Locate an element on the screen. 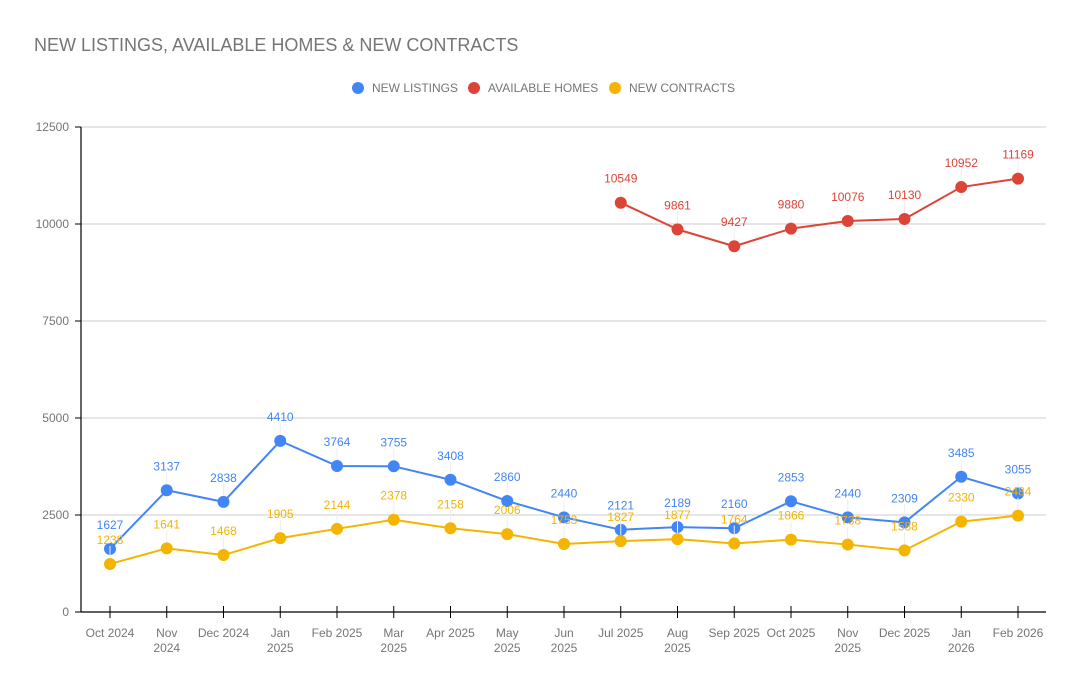 This screenshot has width=1080, height=689. y-tick-label: 2500 is located at coordinates (55, 515).